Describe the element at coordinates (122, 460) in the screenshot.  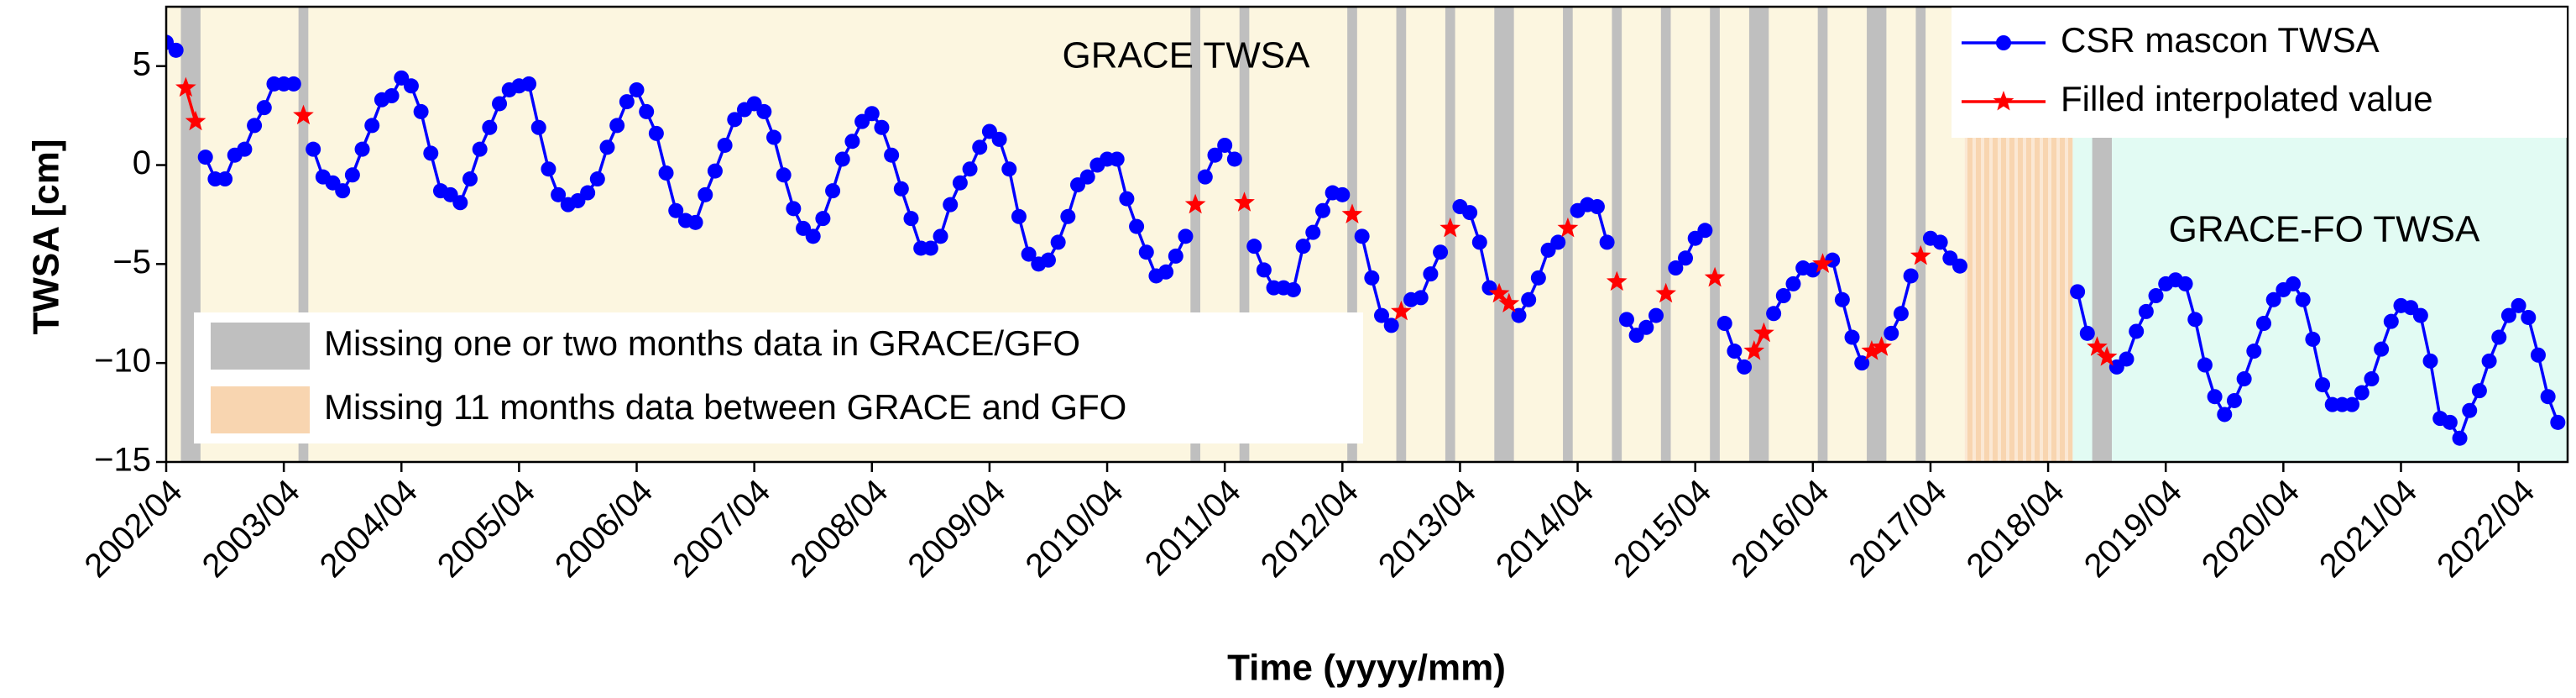
I see `y-tick-label: −15` at that location.